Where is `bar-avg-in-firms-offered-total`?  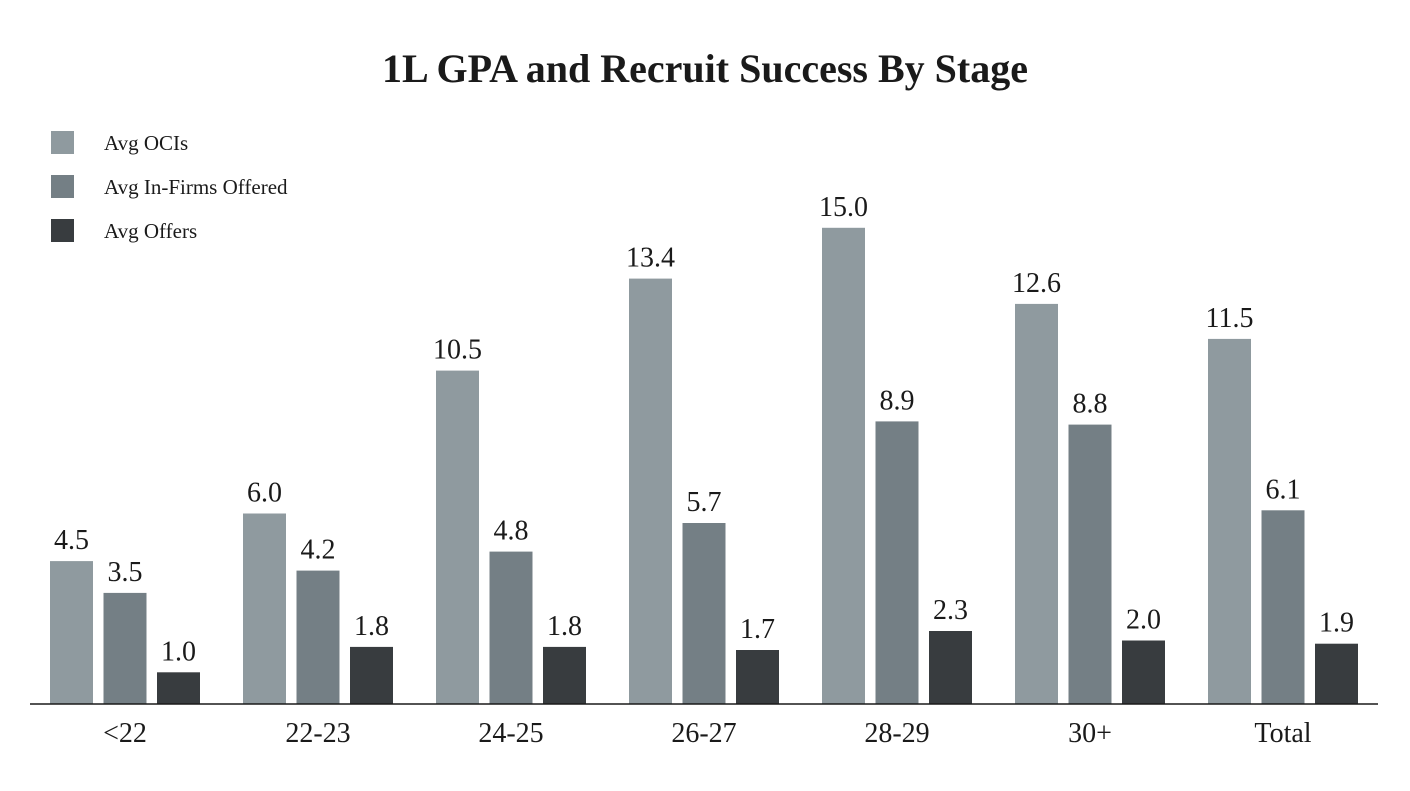 bar-avg-in-firms-offered-total is located at coordinates (1283, 607).